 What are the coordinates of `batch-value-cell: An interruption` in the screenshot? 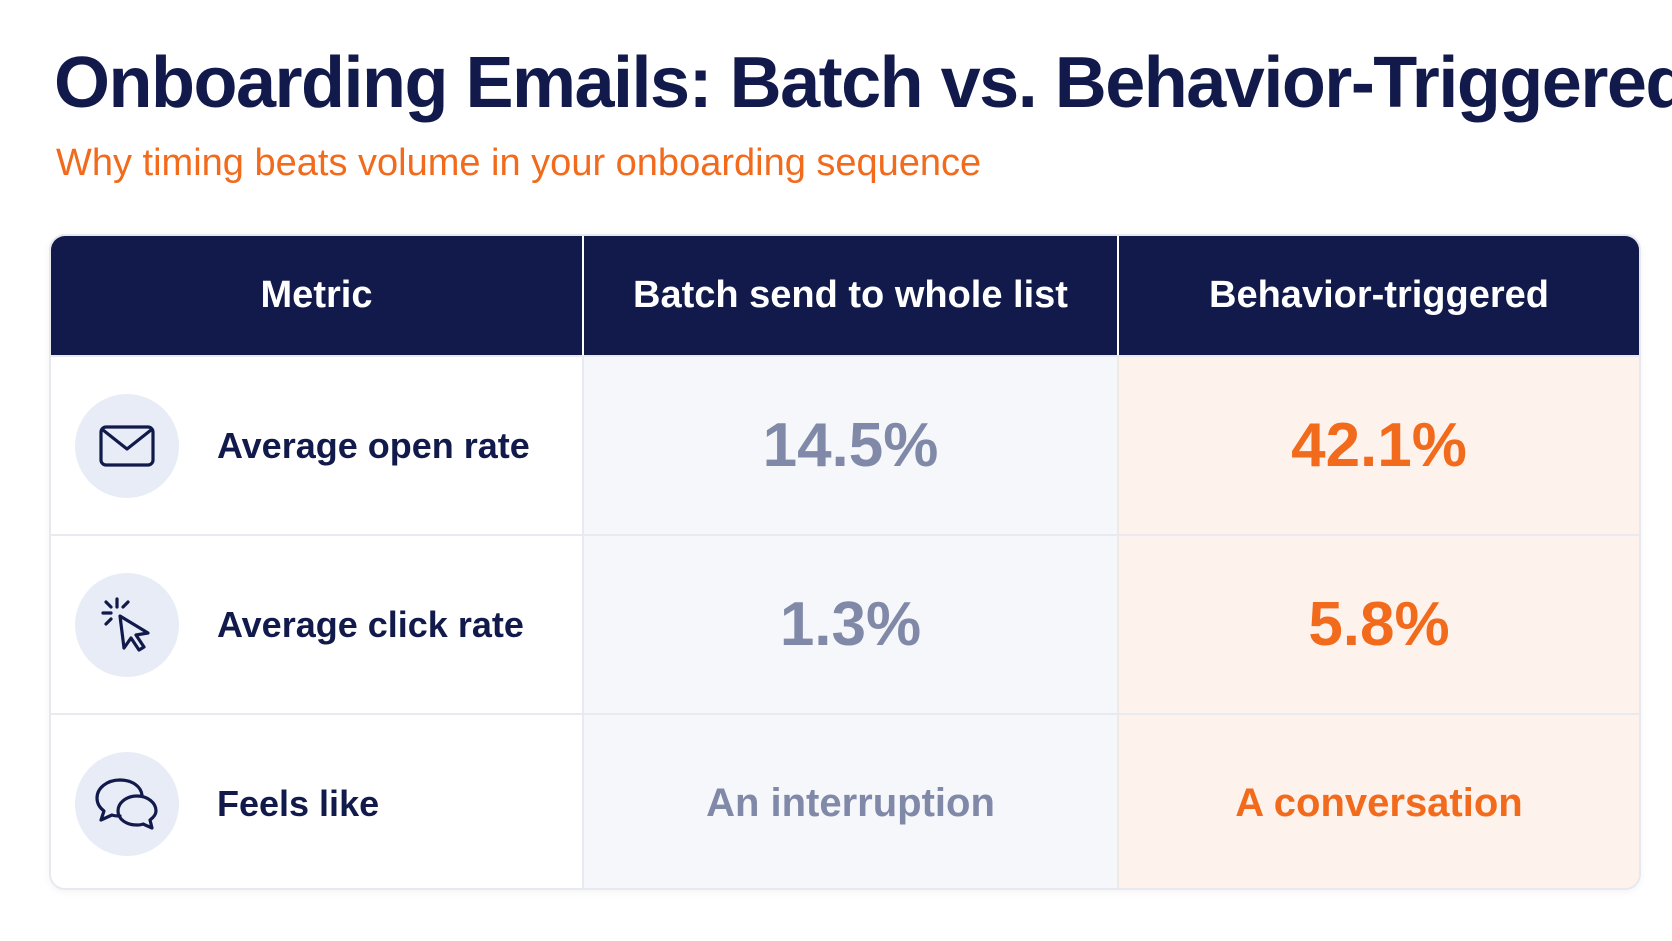 It's located at (851, 801).